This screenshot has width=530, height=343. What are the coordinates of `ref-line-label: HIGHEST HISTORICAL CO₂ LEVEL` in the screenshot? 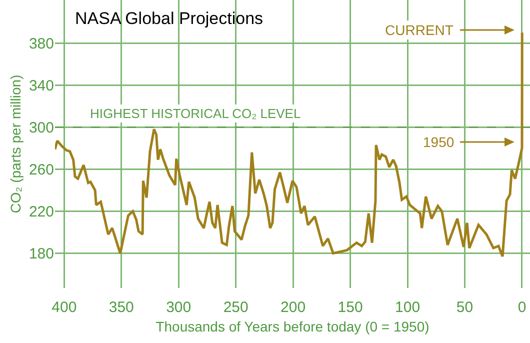 It's located at (195, 113).